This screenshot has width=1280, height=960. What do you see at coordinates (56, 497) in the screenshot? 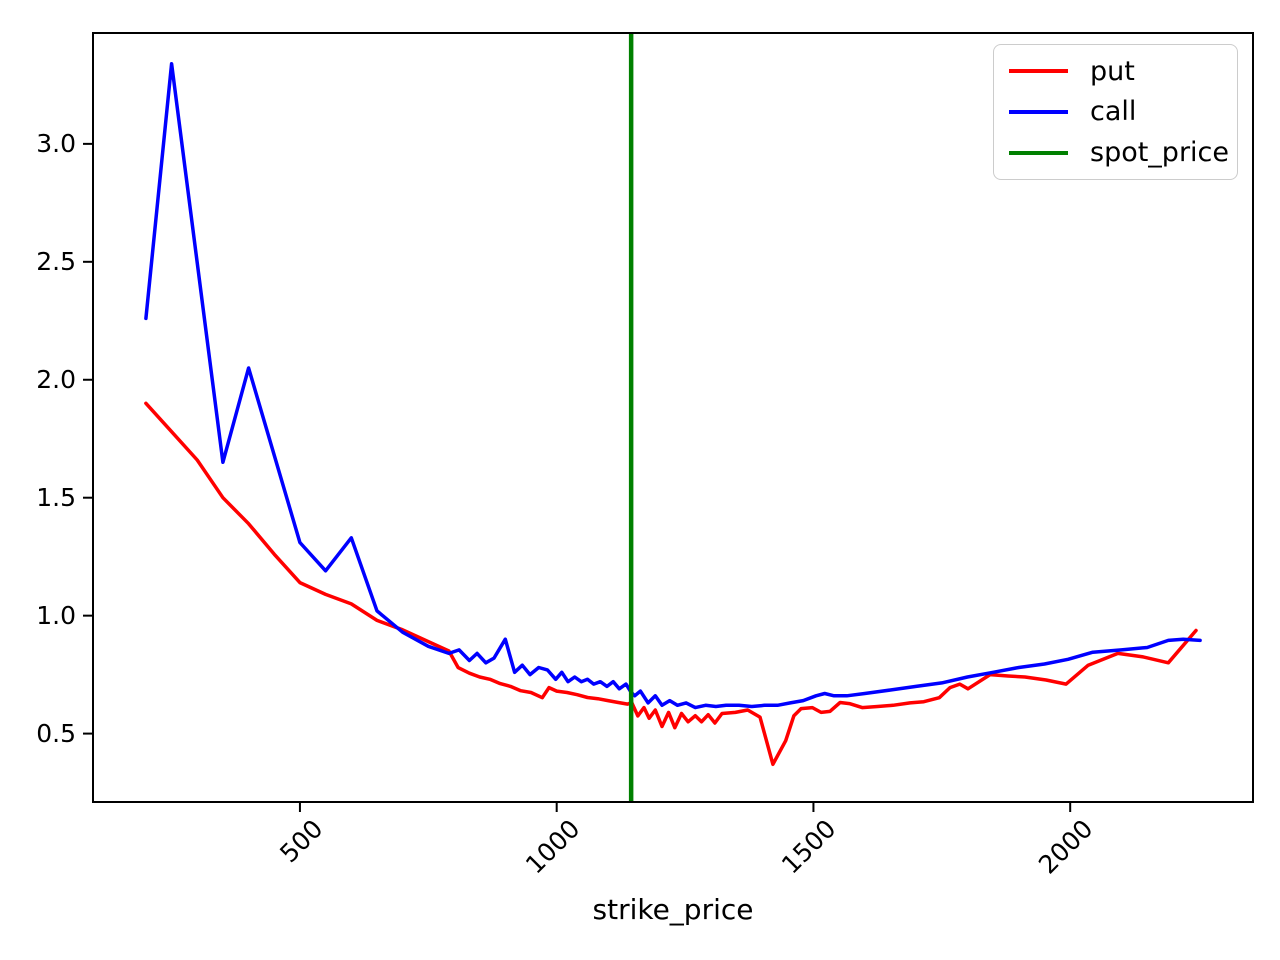
I see `y-tick-label: 1.5` at bounding box center [56, 497].